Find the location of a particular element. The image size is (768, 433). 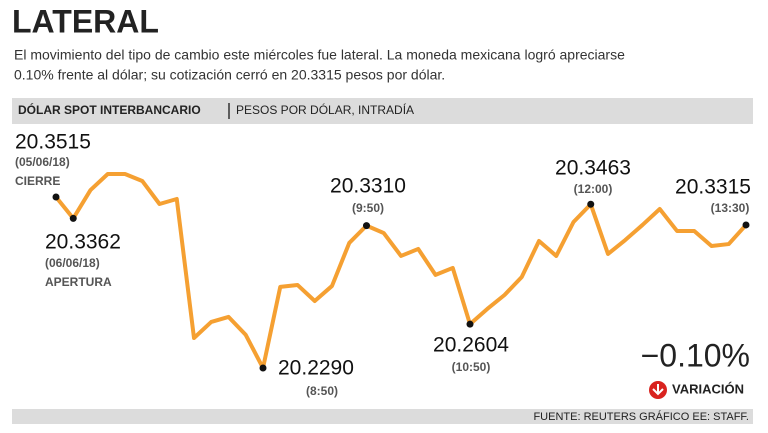

change-value: −0.10% is located at coordinates (695, 355).